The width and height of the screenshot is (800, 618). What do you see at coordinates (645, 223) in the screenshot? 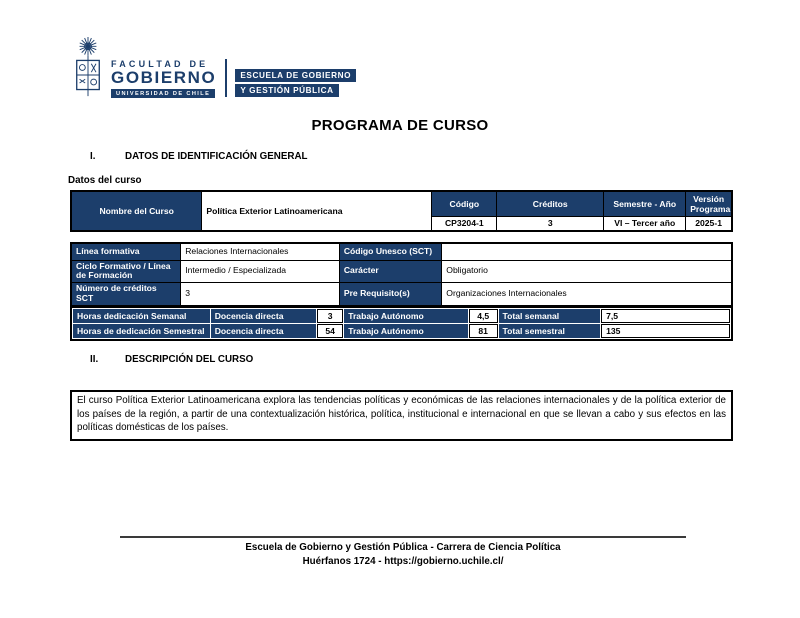
I see `value-semestre-ano: VI – Tercer año` at bounding box center [645, 223].